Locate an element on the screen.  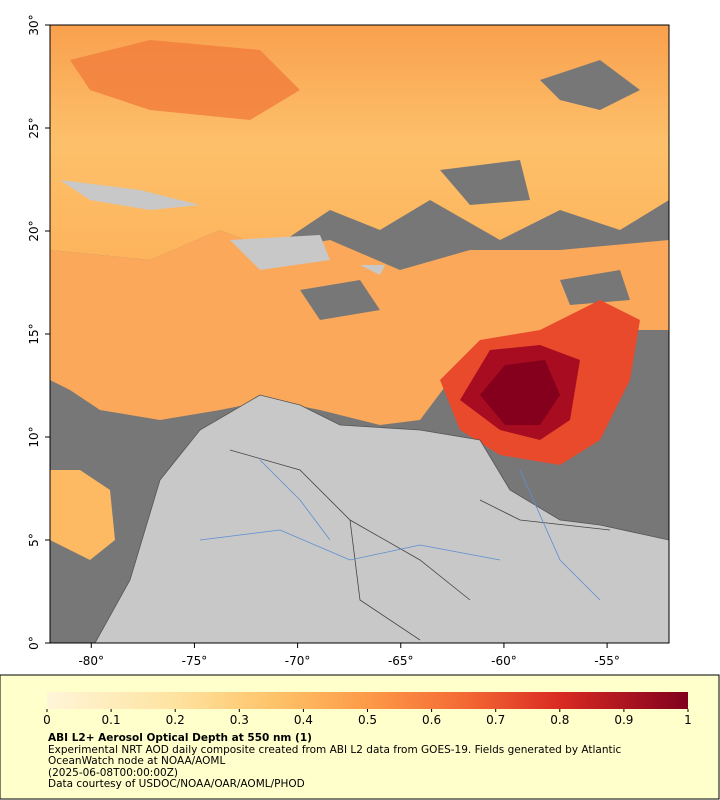
x-tick-label: -75° is located at coordinates (195, 661).